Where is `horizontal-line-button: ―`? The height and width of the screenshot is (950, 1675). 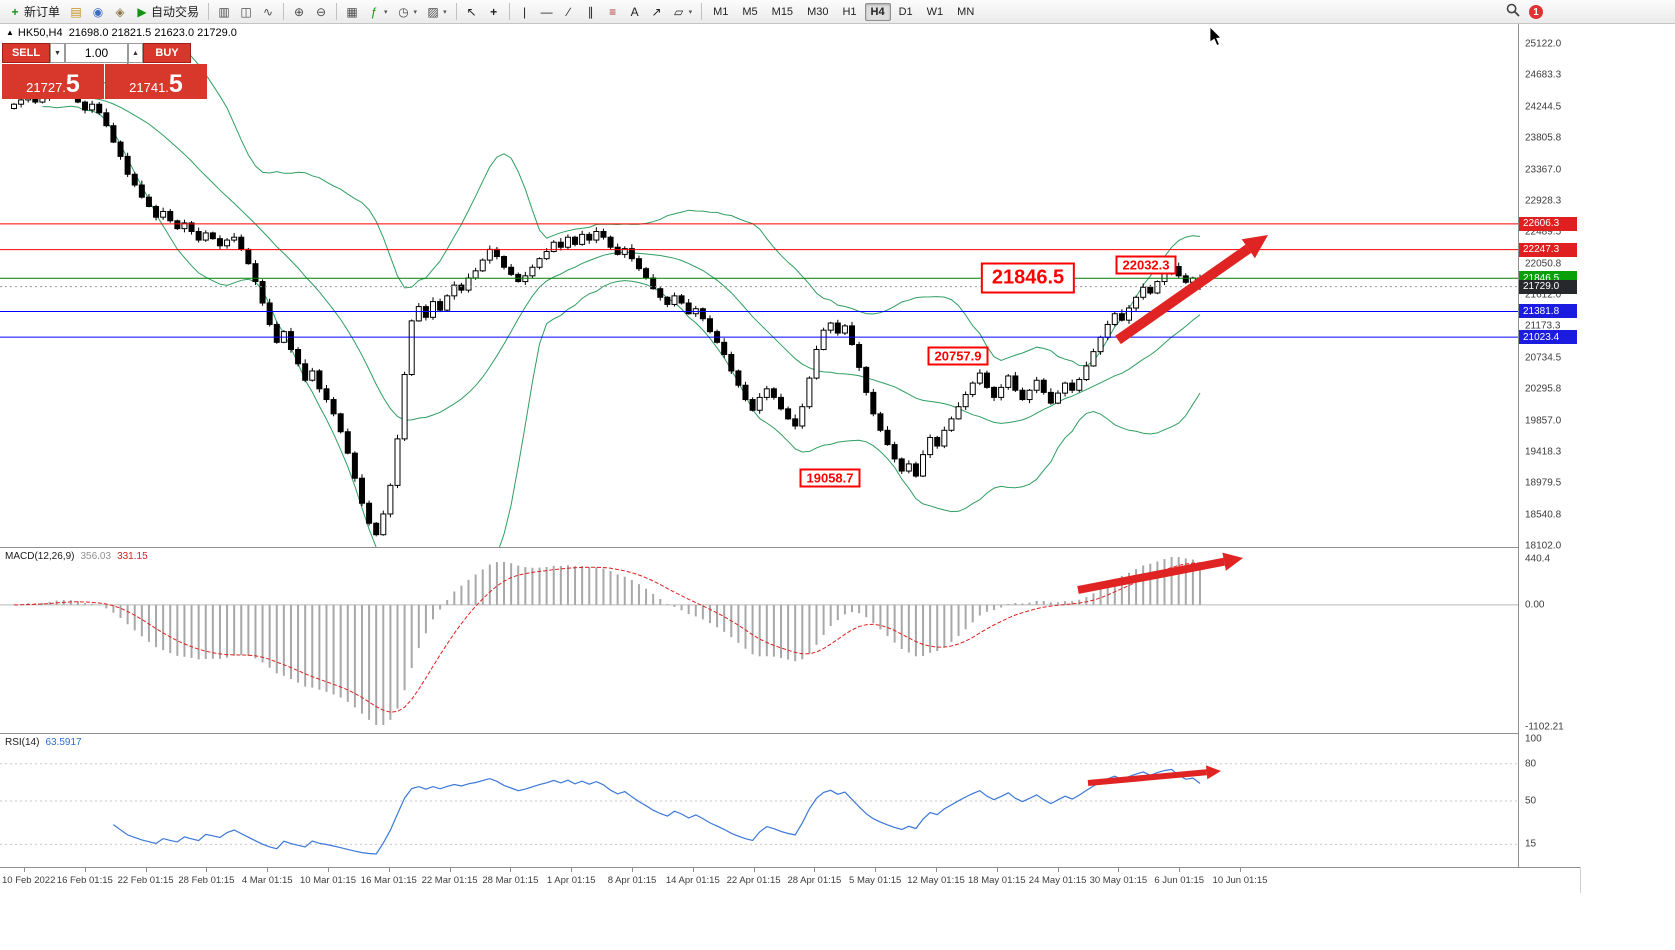 horizontal-line-button: ― is located at coordinates (547, 12).